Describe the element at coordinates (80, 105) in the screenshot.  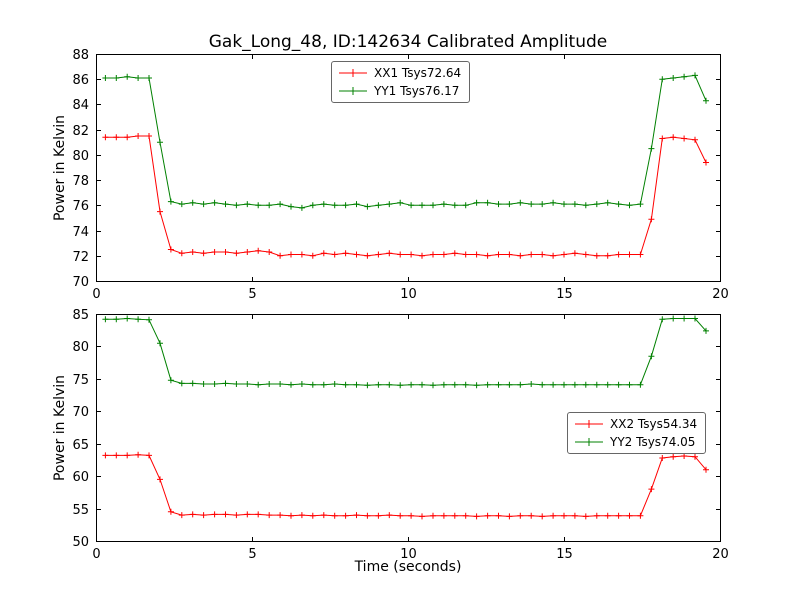
I see `svg-text: 84` at that location.